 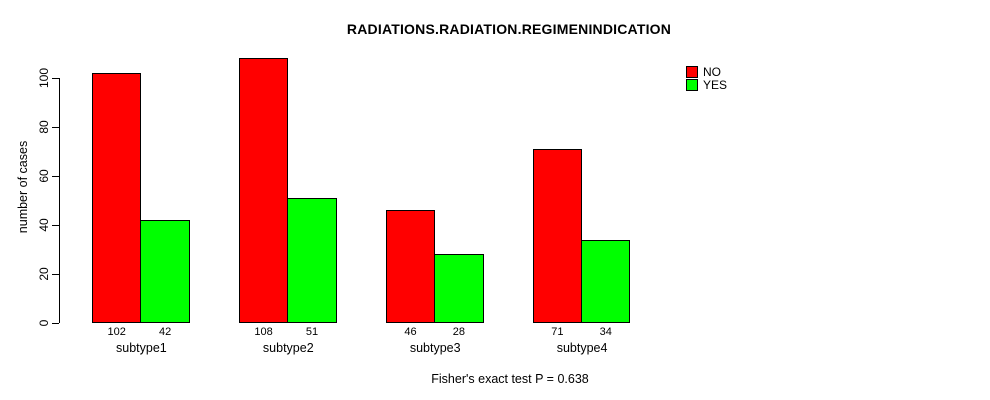 What do you see at coordinates (712, 72) in the screenshot?
I see `legend-label-no: NO` at bounding box center [712, 72].